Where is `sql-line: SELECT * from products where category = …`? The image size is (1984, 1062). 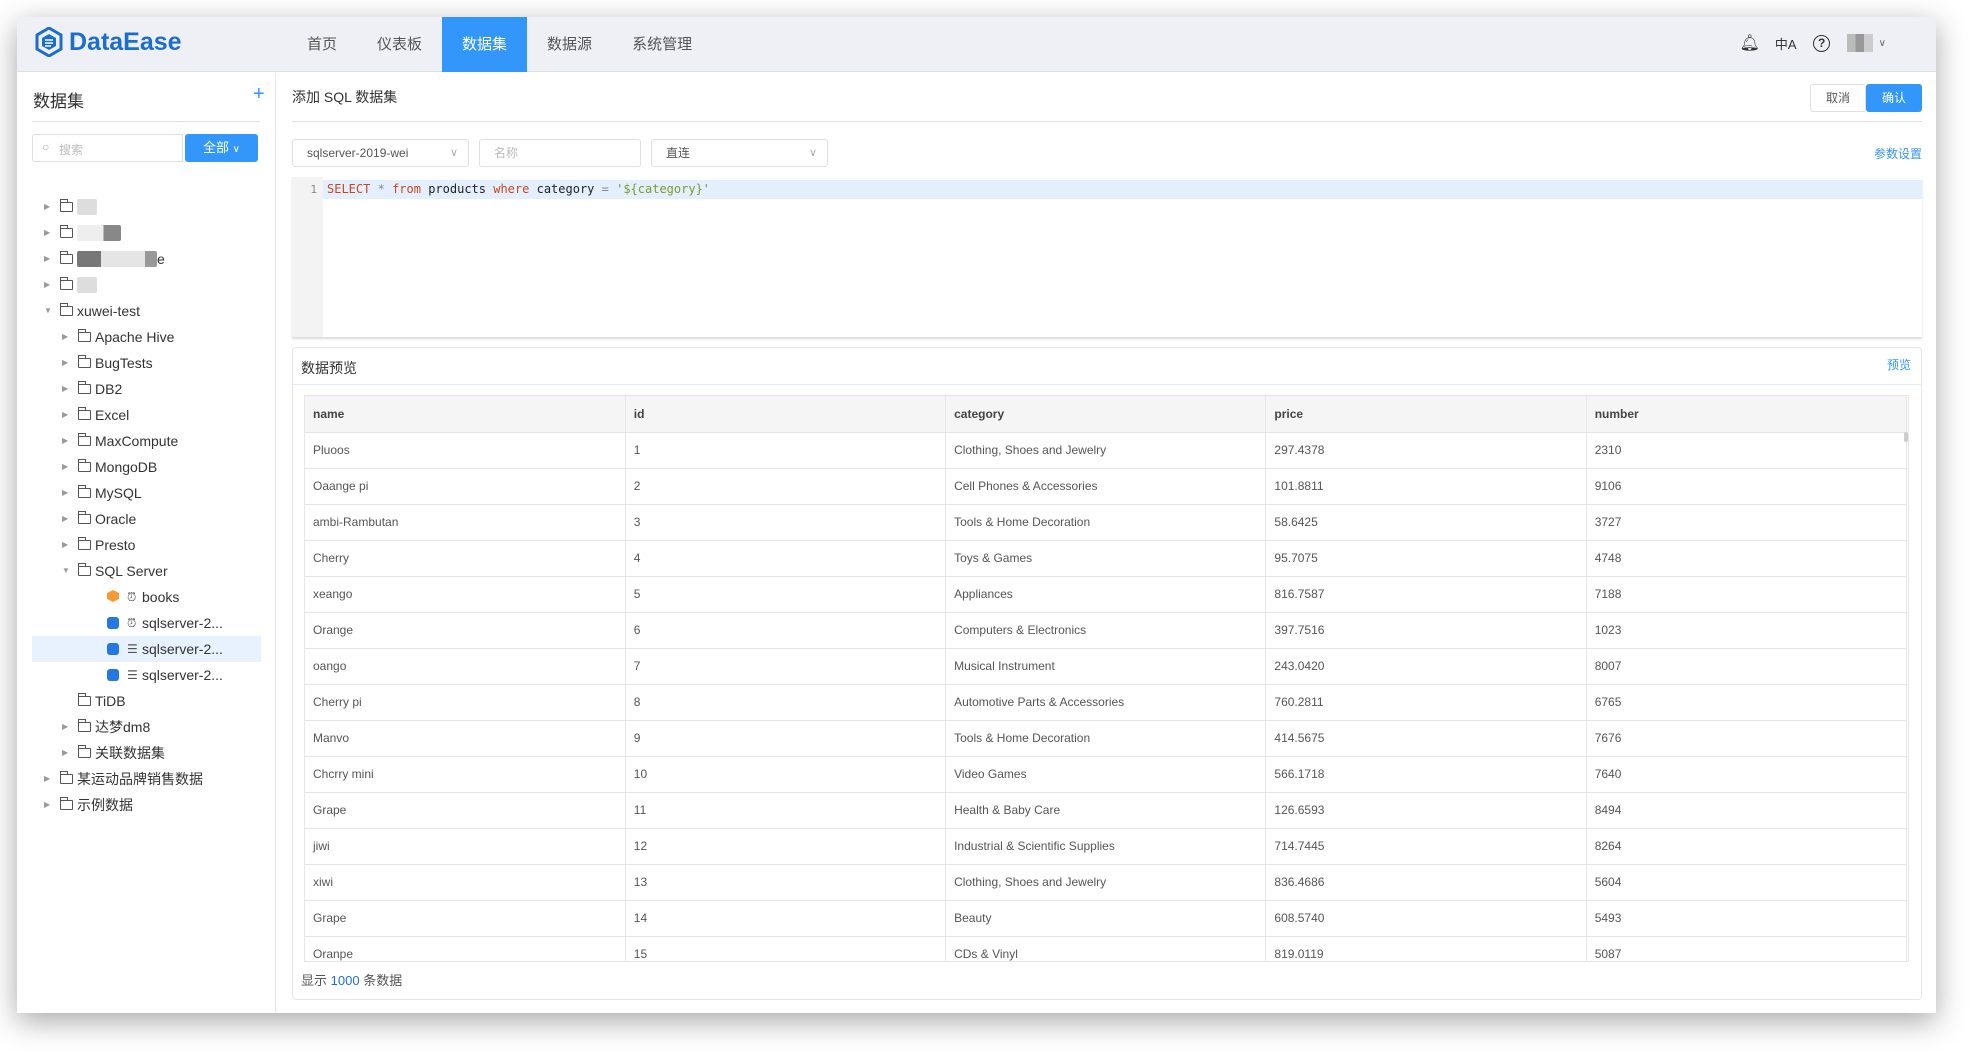
sql-line: SELECT * from products where category = … is located at coordinates (1122, 189).